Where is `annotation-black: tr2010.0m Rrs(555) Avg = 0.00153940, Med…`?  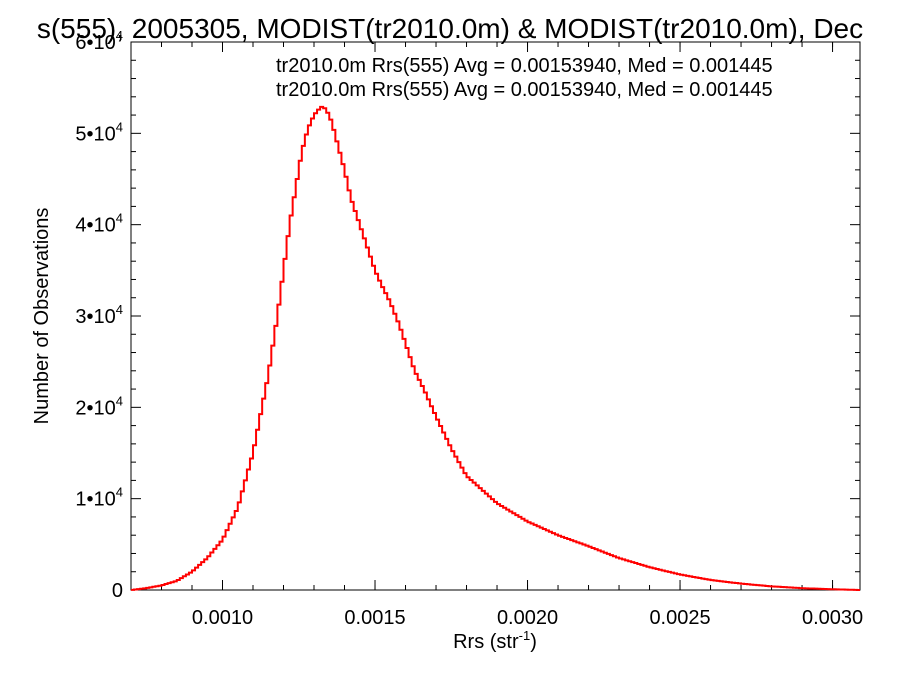 annotation-black: tr2010.0m Rrs(555) Avg = 0.00153940, Med… is located at coordinates (524, 66).